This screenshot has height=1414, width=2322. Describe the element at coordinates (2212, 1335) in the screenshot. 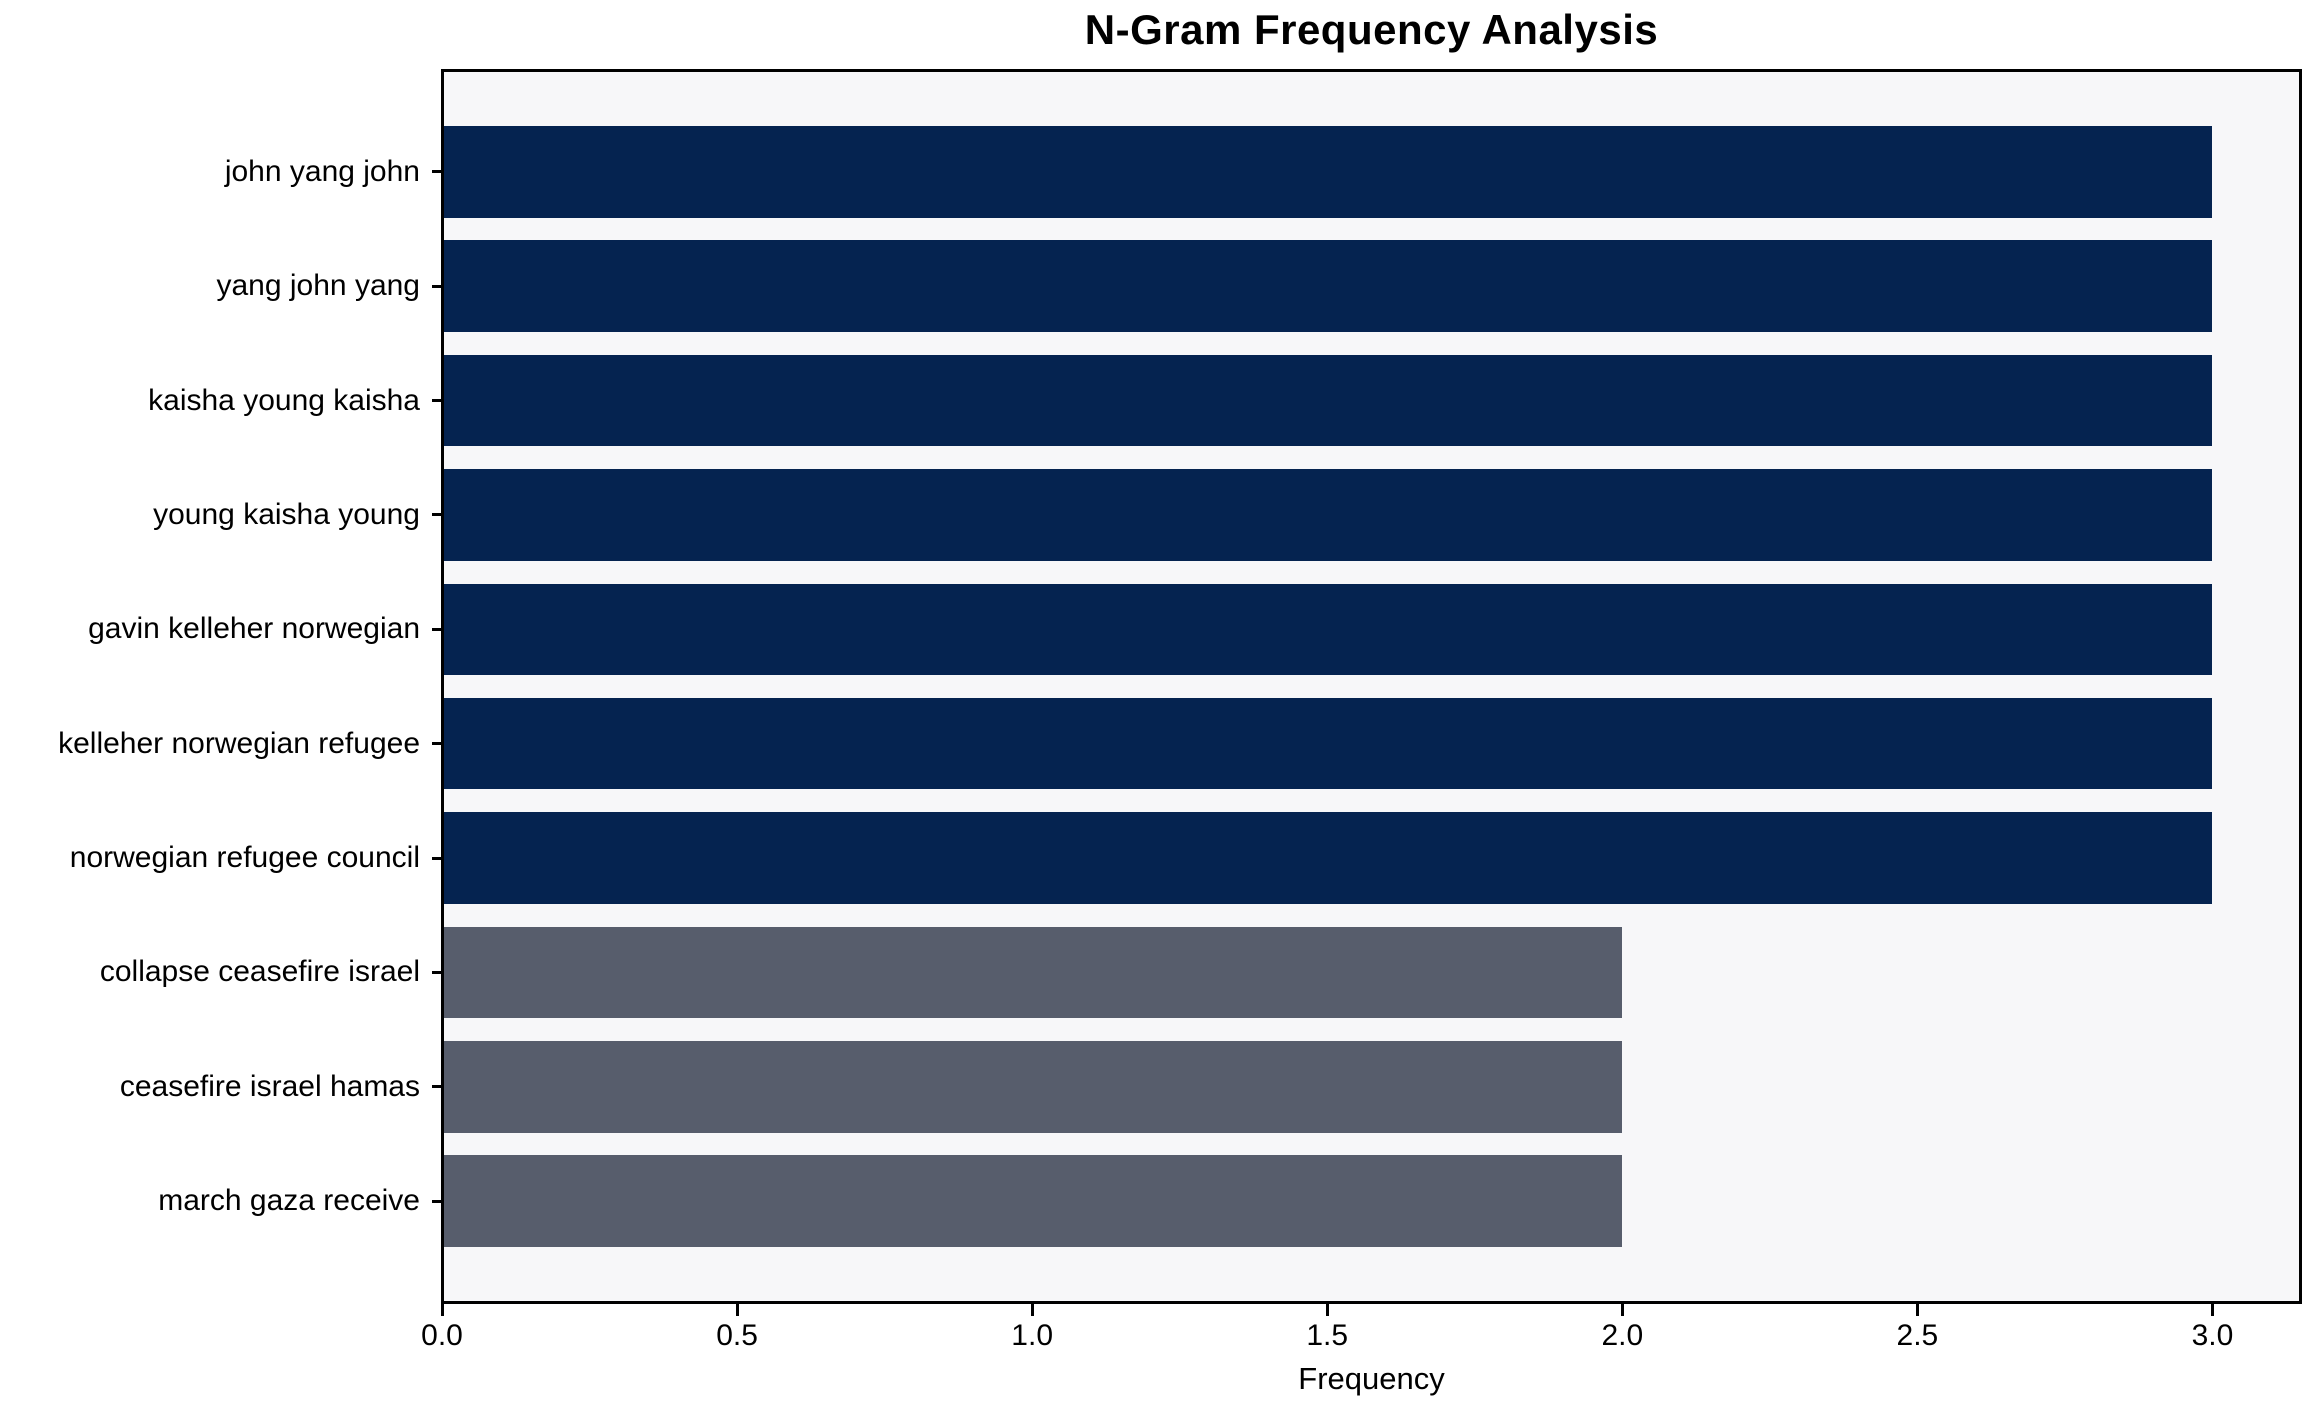

I see `x-tick-label: 3.0` at that location.